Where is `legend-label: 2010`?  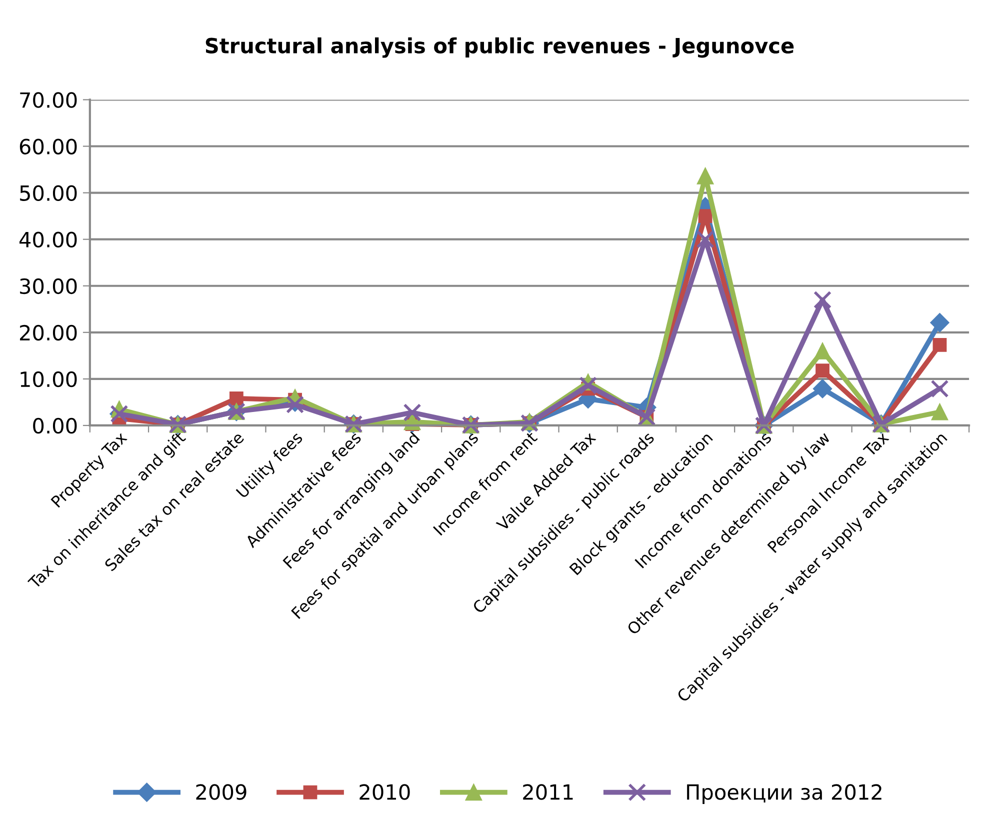 legend-label: 2010 is located at coordinates (385, 792).